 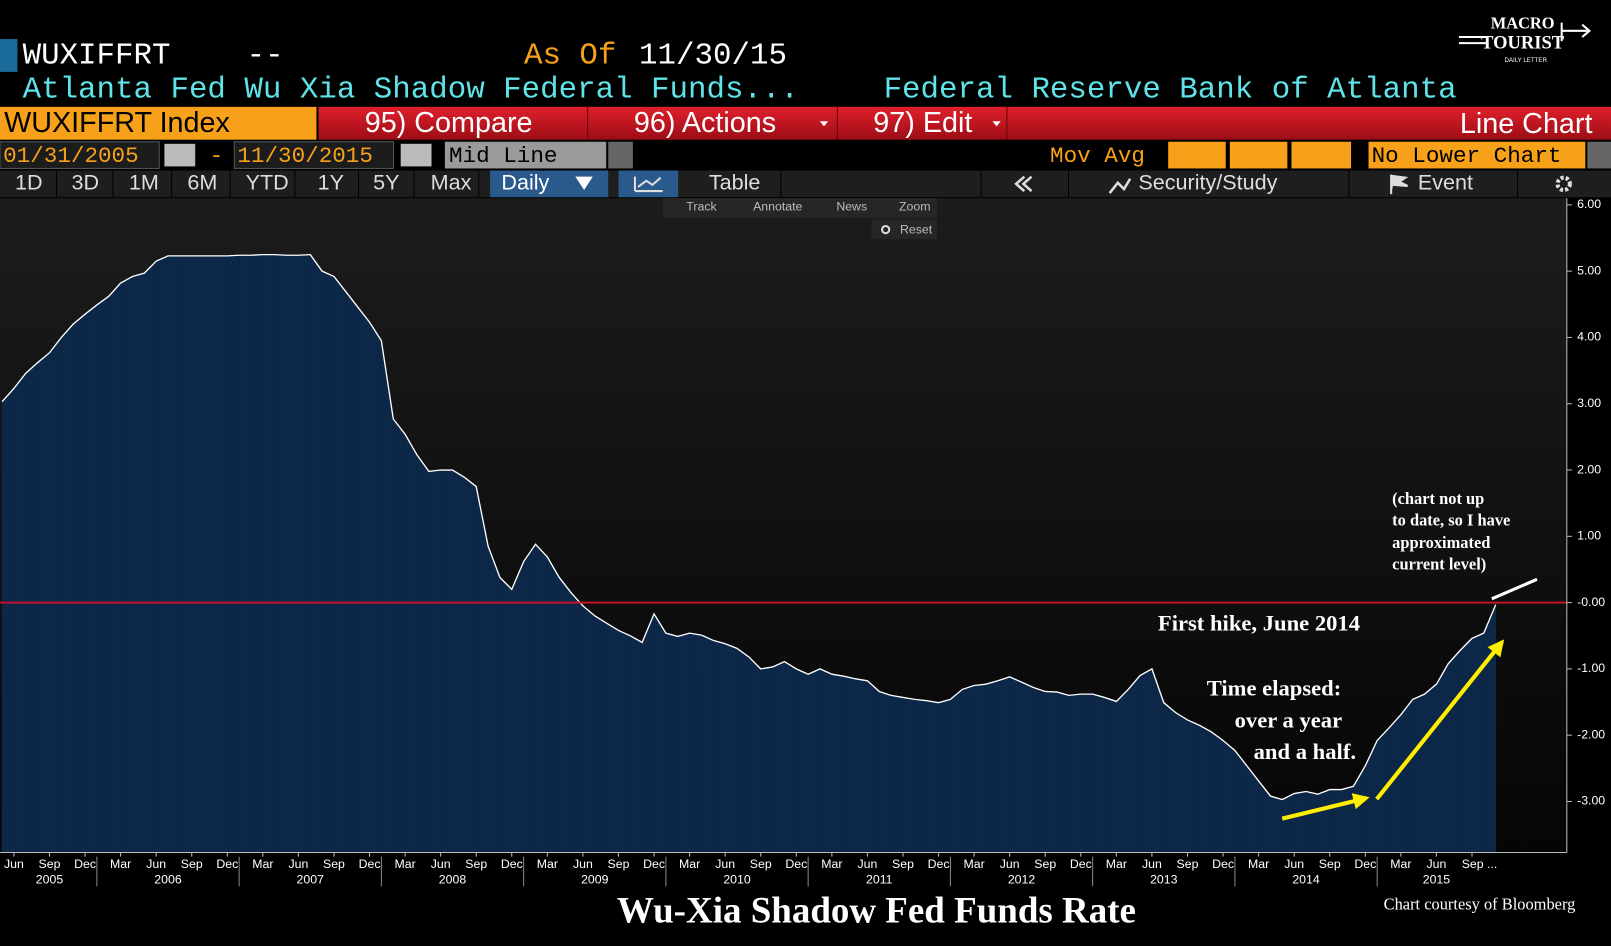 What do you see at coordinates (144, 182) in the screenshot?
I see `period-button: 1M` at bounding box center [144, 182].